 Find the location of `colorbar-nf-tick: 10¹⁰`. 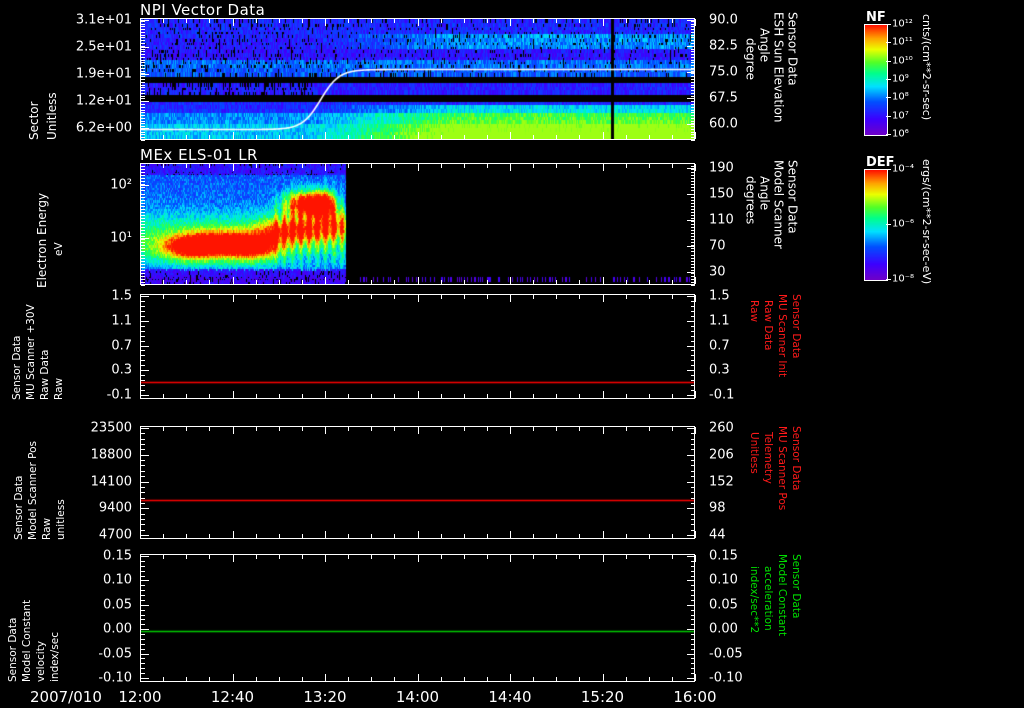

colorbar-nf-tick: 10¹⁰ is located at coordinates (902, 61).